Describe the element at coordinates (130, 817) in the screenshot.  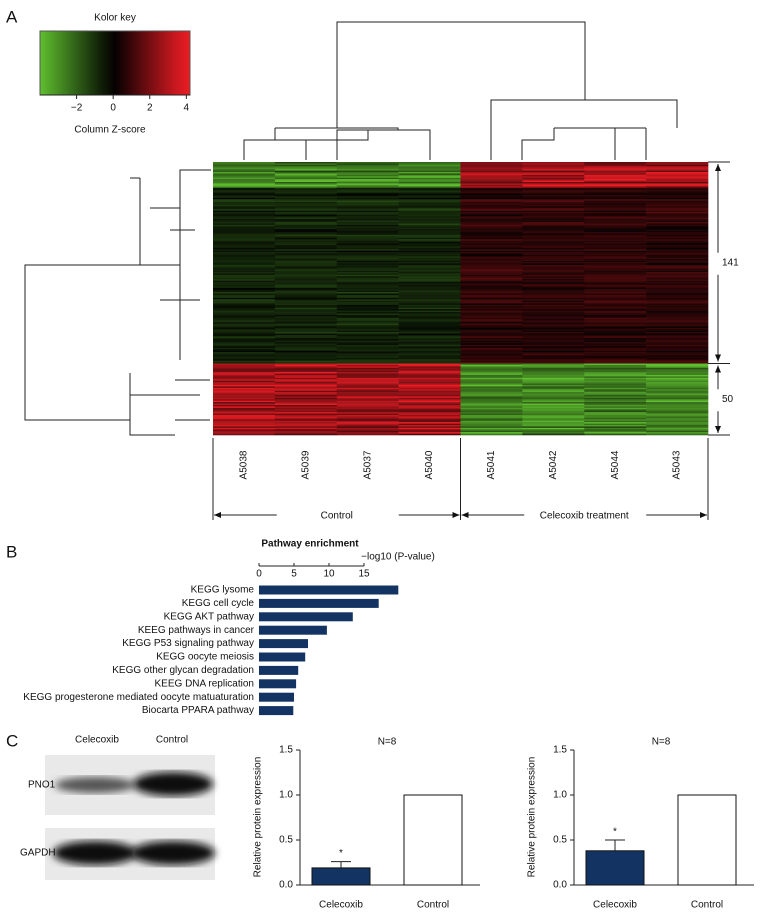
I see `blot-image` at that location.